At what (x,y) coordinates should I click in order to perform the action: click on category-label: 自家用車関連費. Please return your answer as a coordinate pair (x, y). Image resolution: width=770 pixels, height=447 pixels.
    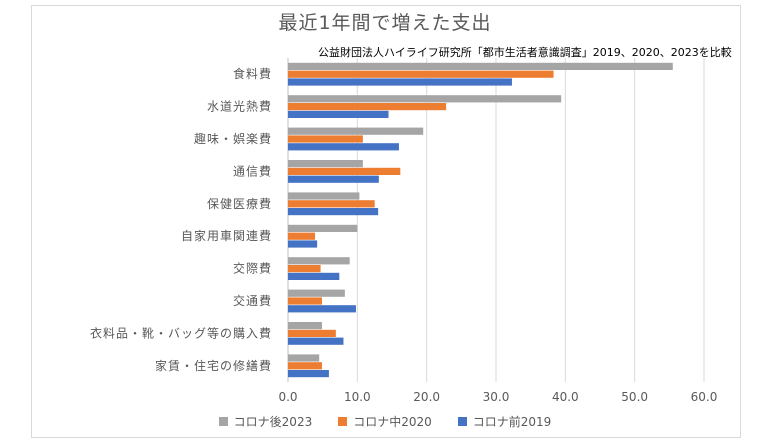
    Looking at the image, I should click on (226, 235).